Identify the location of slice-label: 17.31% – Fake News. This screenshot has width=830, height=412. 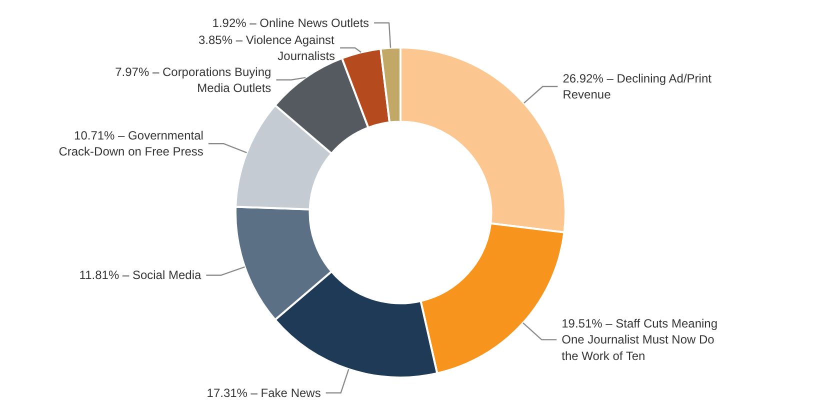
(263, 393).